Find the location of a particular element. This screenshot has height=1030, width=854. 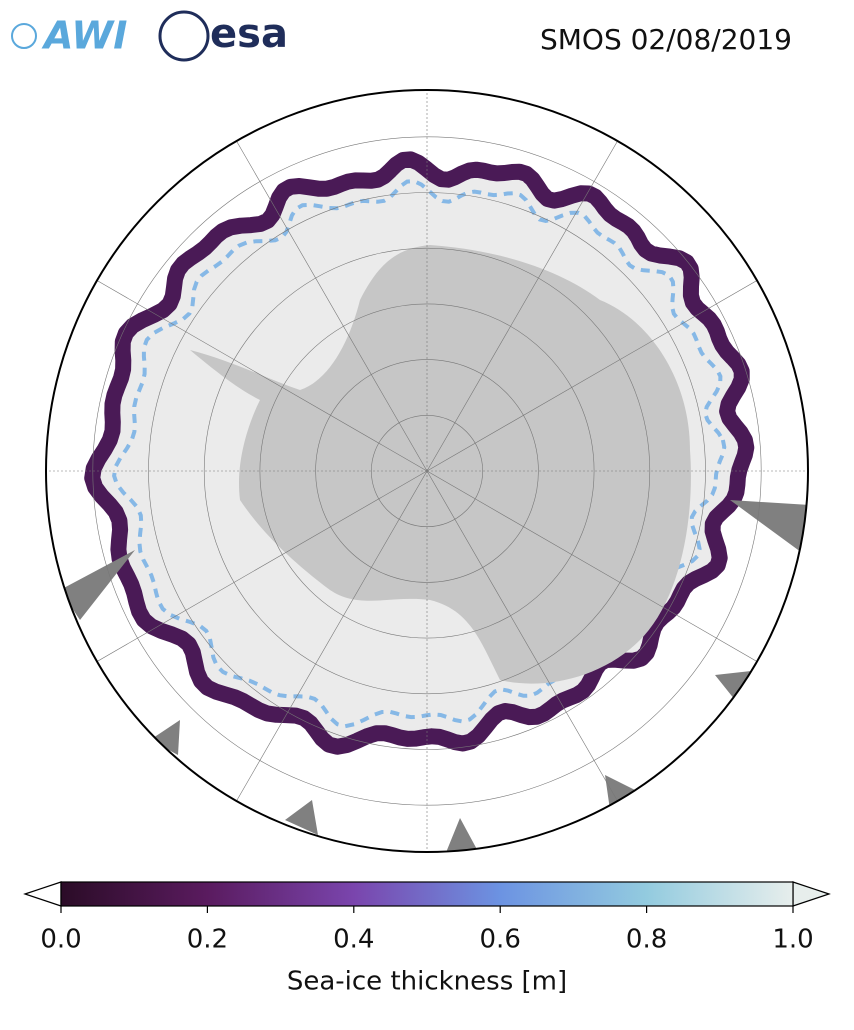

colorbar-tick-label: 0.0 is located at coordinates (60, 940).